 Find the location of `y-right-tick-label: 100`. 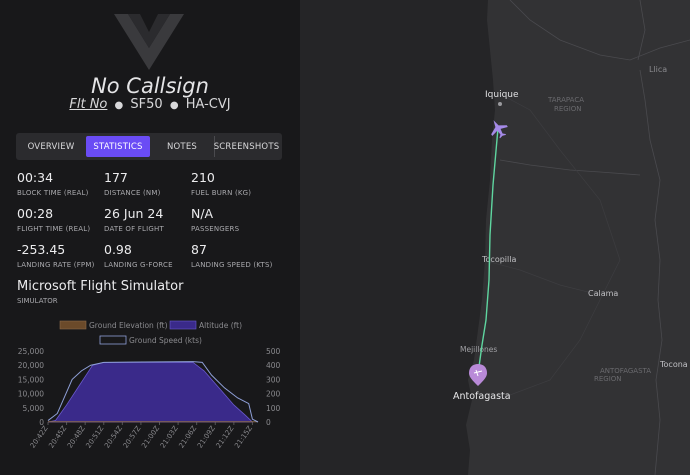

y-right-tick-label: 100 is located at coordinates (273, 408).